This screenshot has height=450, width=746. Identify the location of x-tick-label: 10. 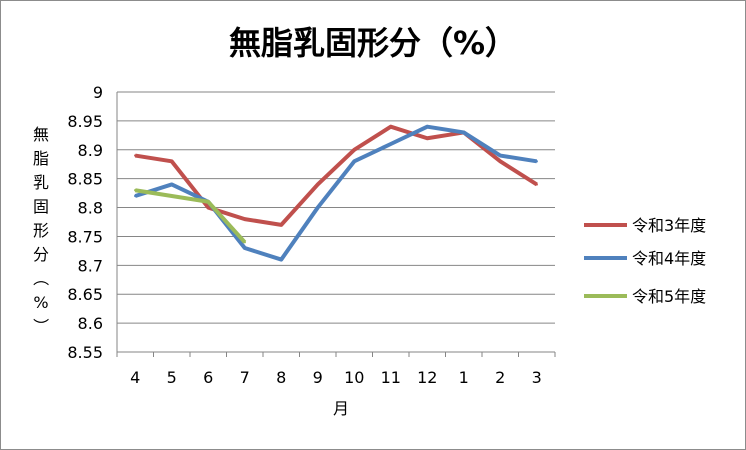
(354, 377).